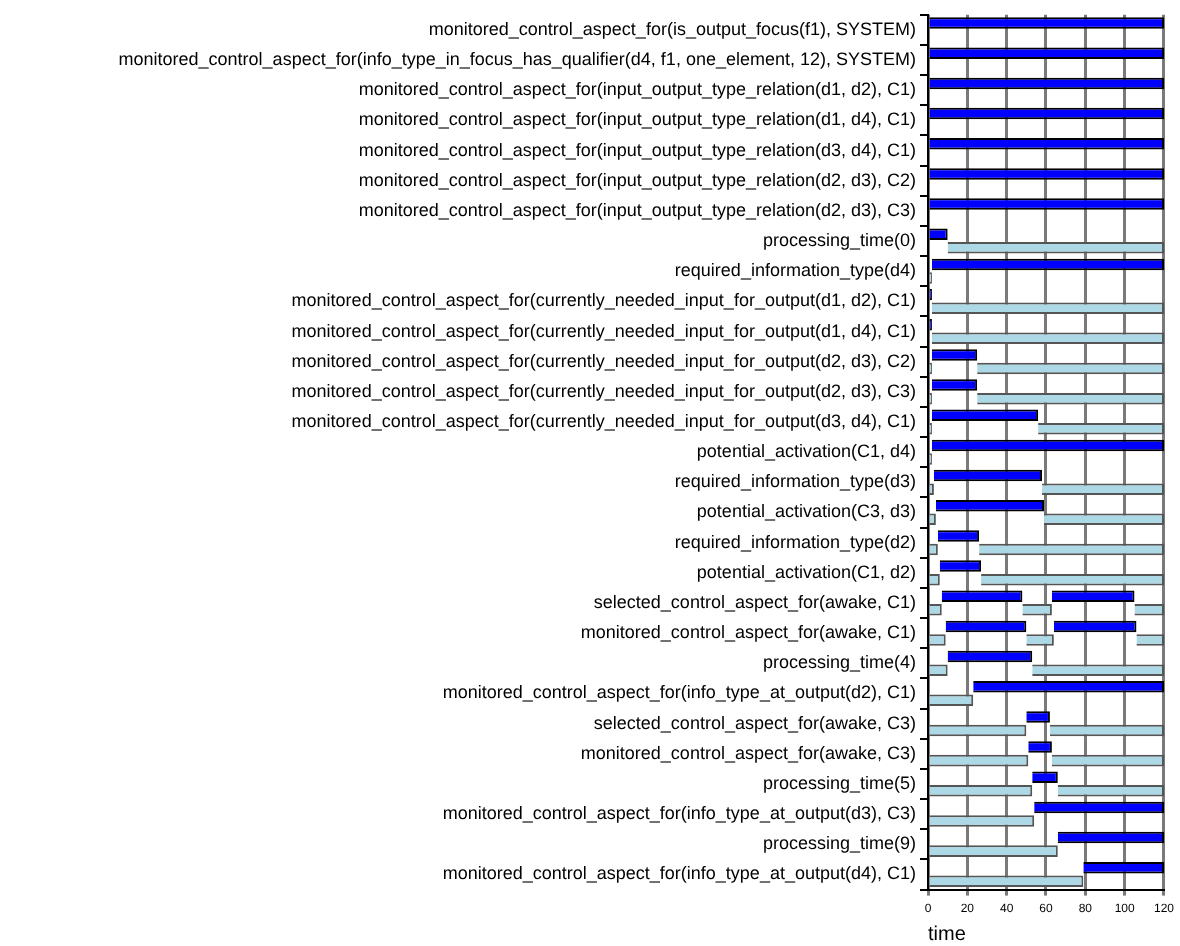 The height and width of the screenshot is (946, 1180). What do you see at coordinates (672, 28) in the screenshot?
I see `y-tick-label: monitored_control_aspect_for(is_output_focus(f1), SYSTEM)` at bounding box center [672, 28].